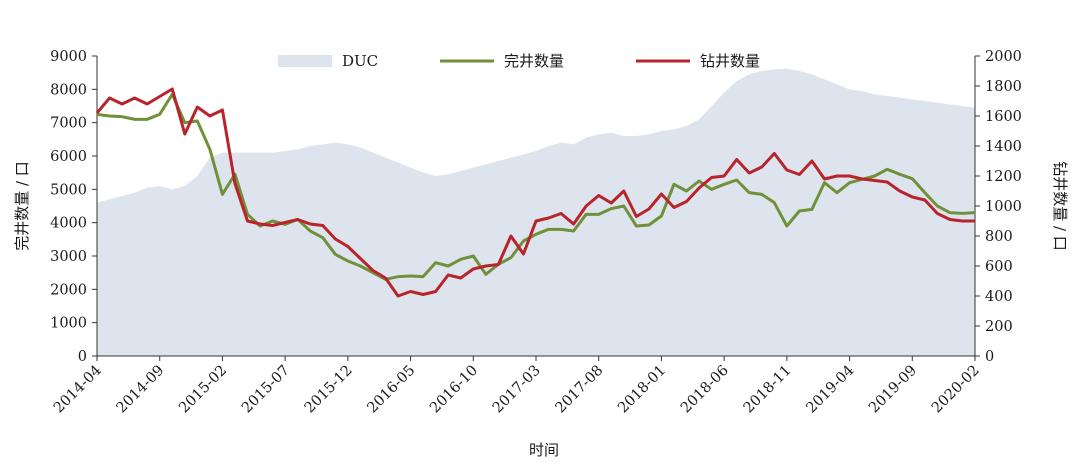 This screenshot has width=1080, height=465. What do you see at coordinates (1060, 206) in the screenshot?
I see `right-y-axis-title: 钻井数量 / 口` at bounding box center [1060, 206].